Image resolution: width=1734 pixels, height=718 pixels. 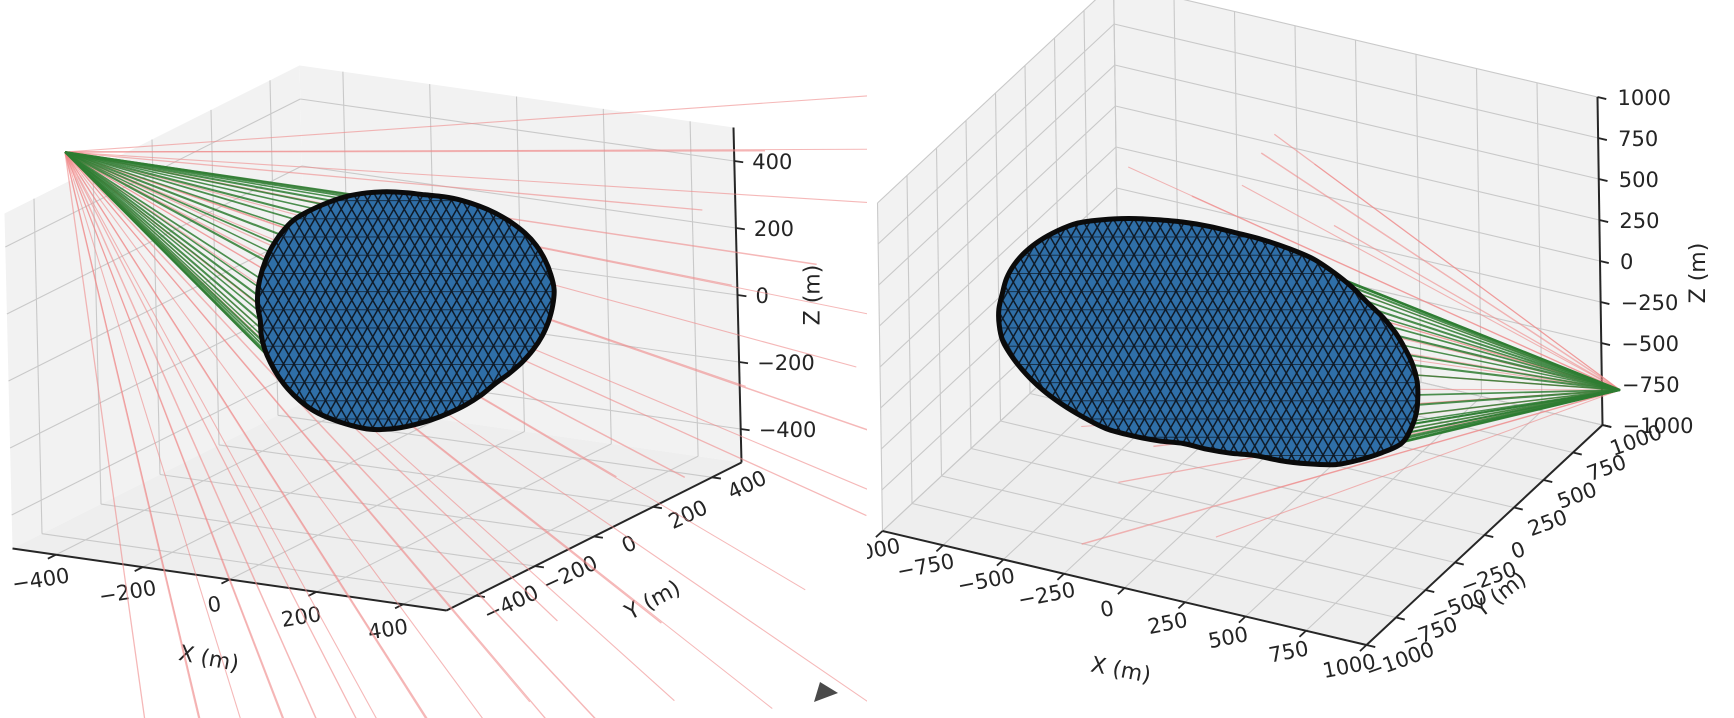 I want to click on z-tick-label: 500, so click(x=1639, y=180).